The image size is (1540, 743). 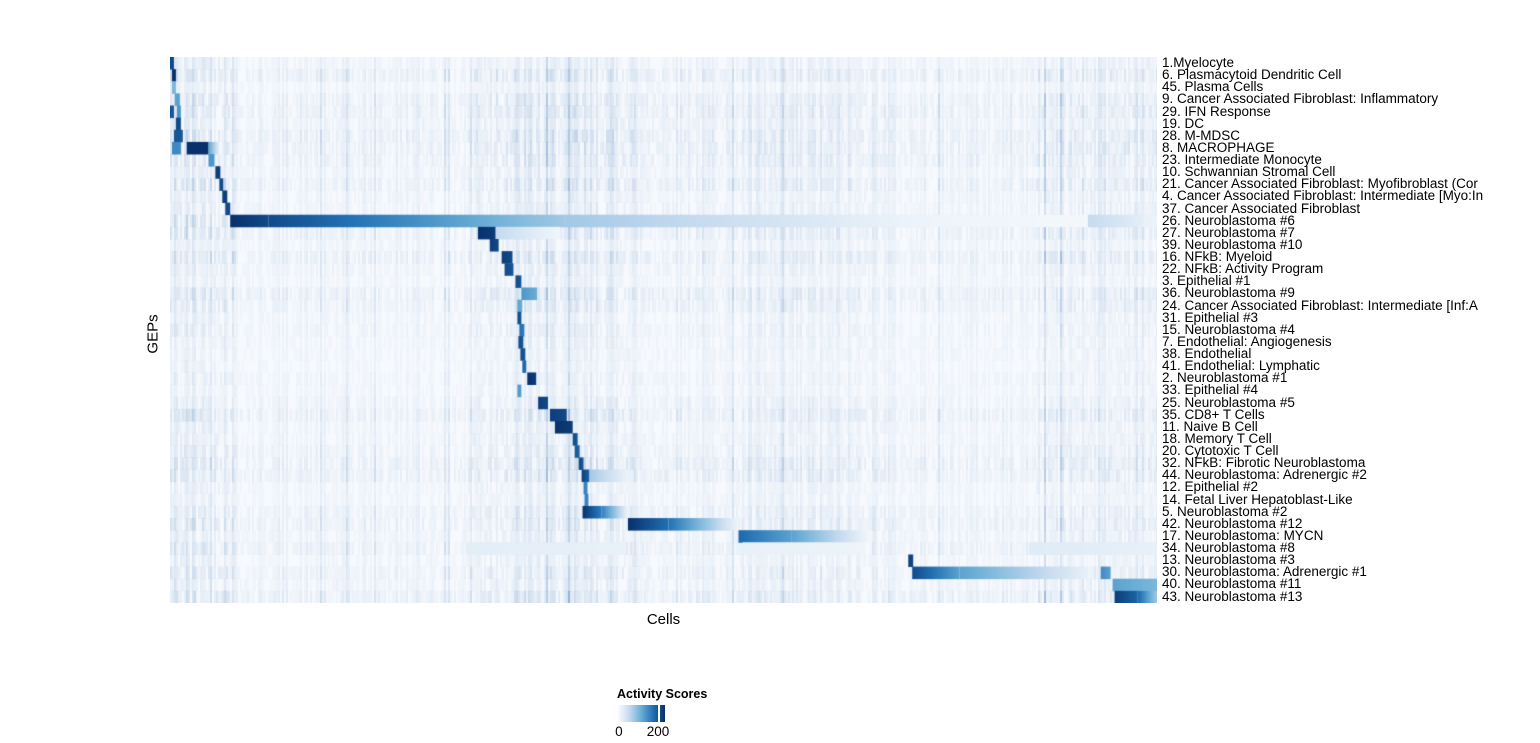 I want to click on gep-row-label: 25. Neuroblastoma #5, so click(x=1228, y=402).